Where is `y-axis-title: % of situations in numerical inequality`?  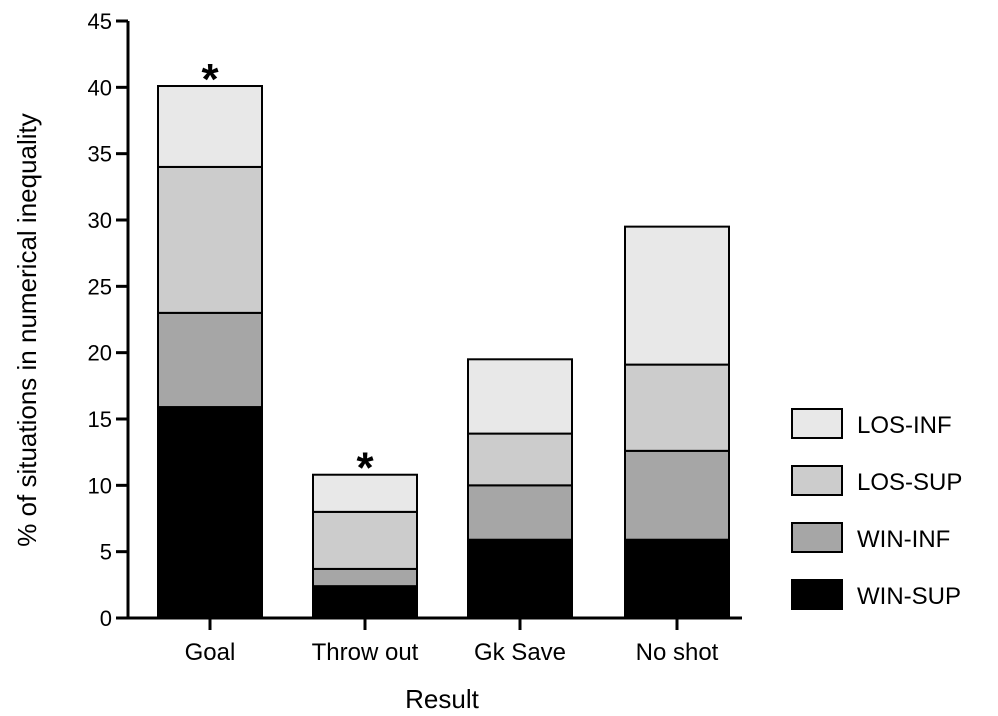 y-axis-title: % of situations in numerical inequality is located at coordinates (27, 330).